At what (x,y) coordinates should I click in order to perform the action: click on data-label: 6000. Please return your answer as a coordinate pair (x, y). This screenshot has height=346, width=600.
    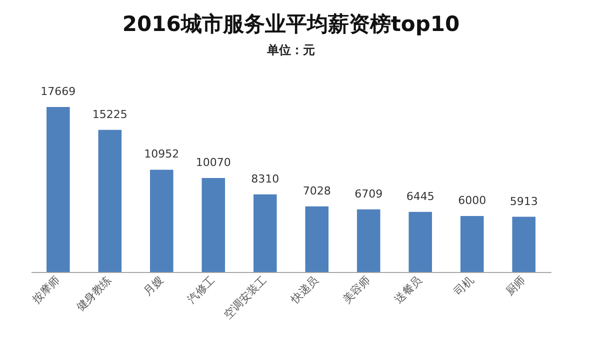
    Looking at the image, I should click on (472, 200).